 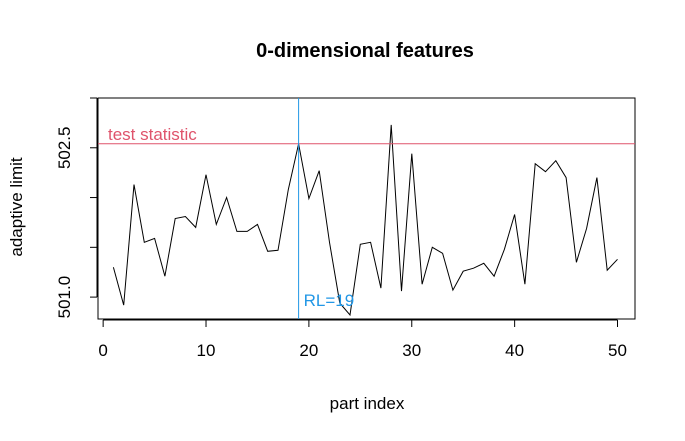 What do you see at coordinates (206, 350) in the screenshot?
I see `x-tick-label: 10` at bounding box center [206, 350].